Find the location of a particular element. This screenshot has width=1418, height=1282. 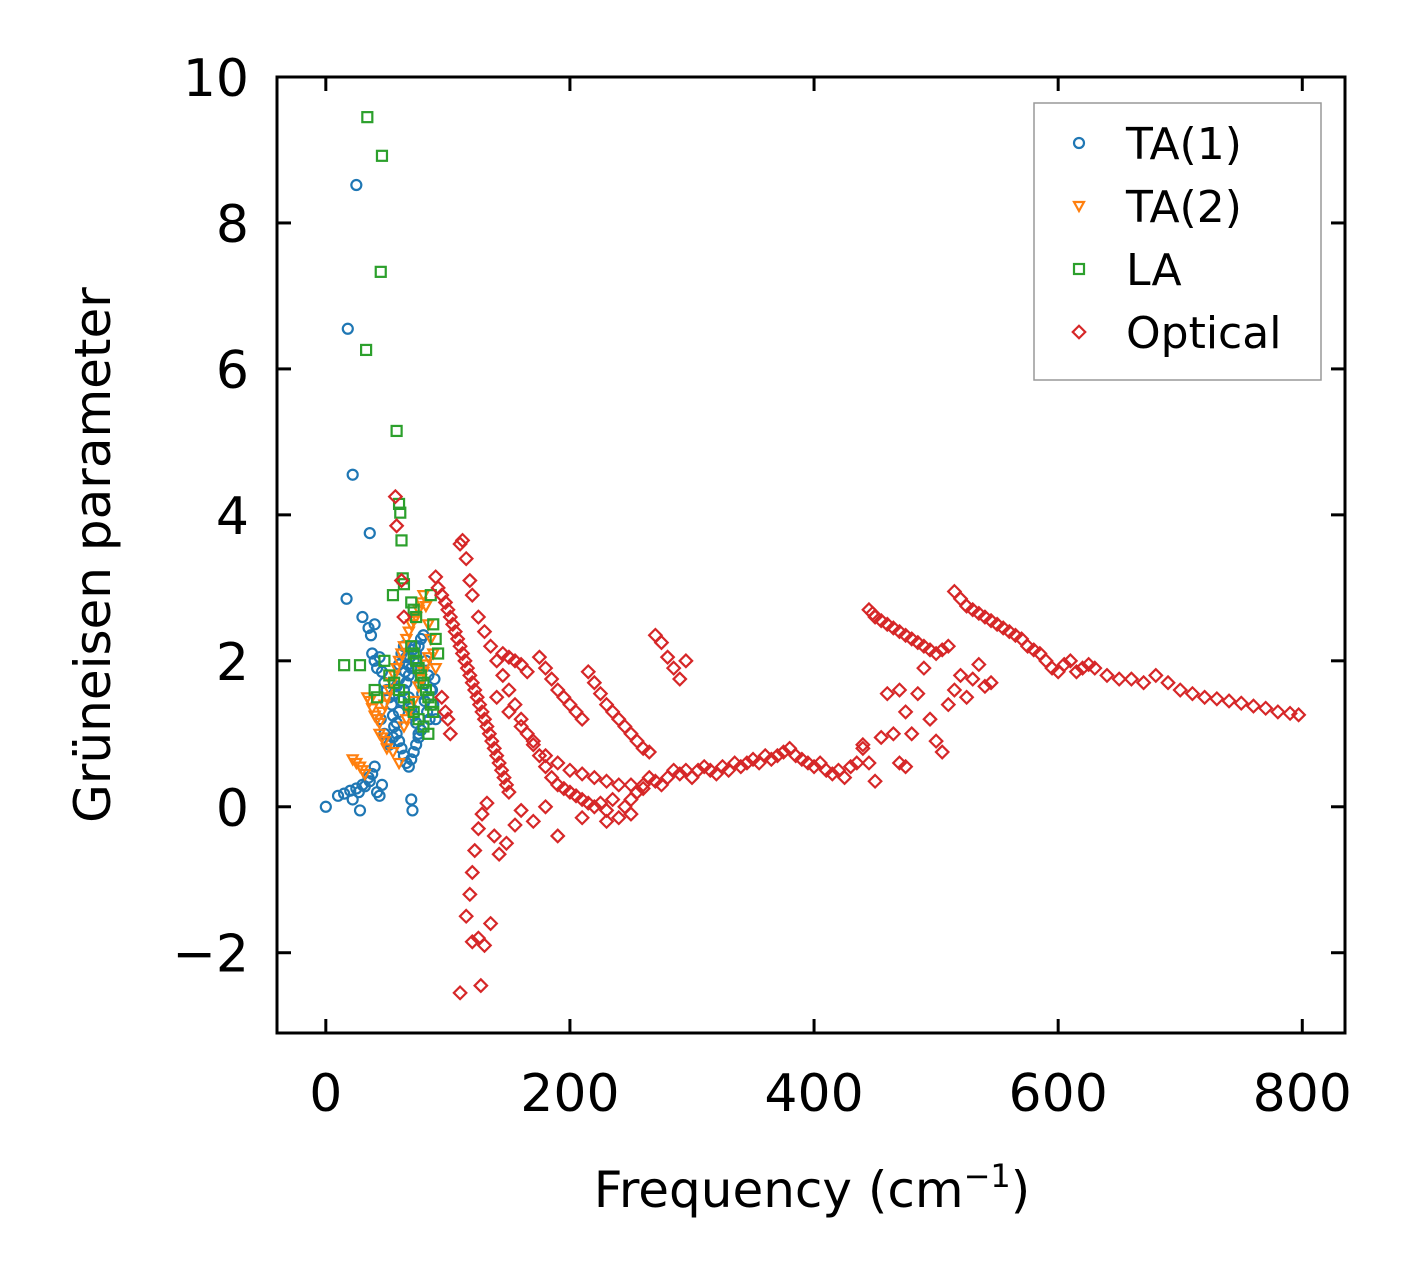

x-tick-label: 600 is located at coordinates (1058, 1094).